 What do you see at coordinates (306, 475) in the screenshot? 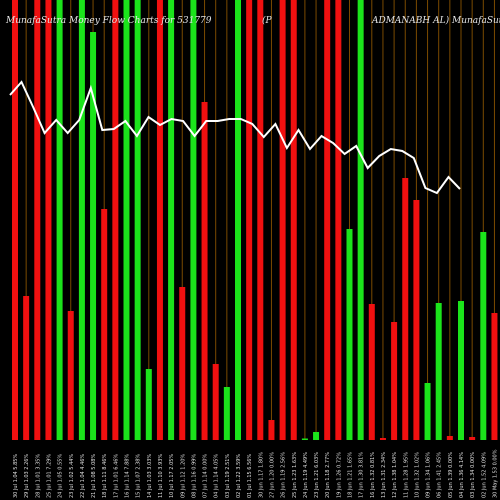
I see `x-tick-label: 24 Jun 1.19 4.49%` at bounding box center [306, 475].